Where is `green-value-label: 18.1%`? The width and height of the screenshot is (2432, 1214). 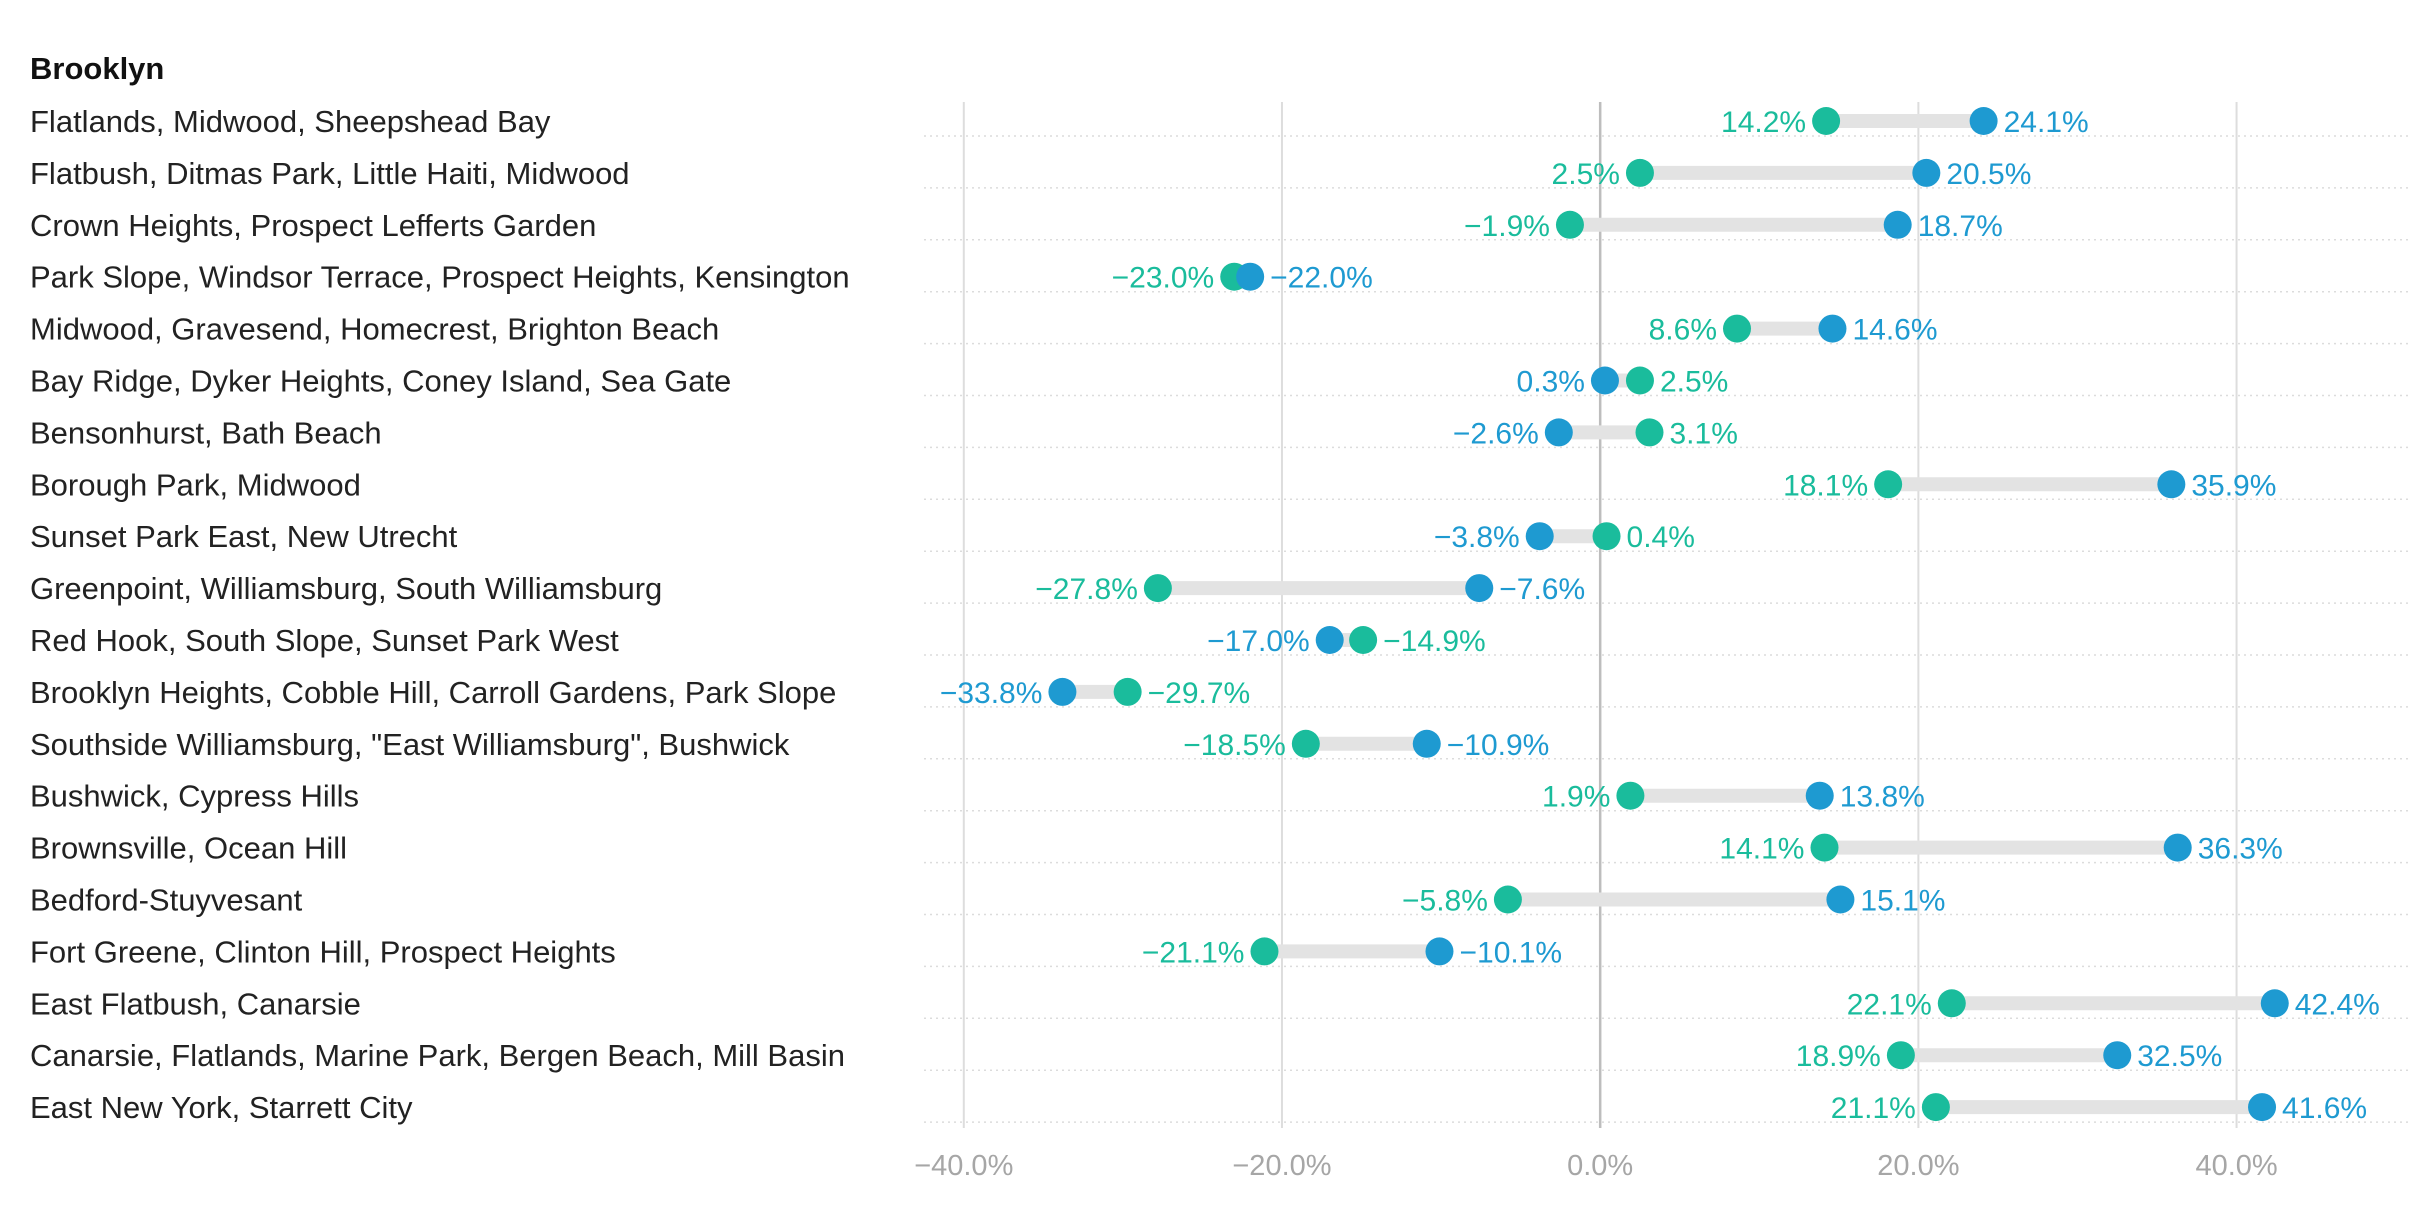 green-value-label: 18.1% is located at coordinates (1825, 485).